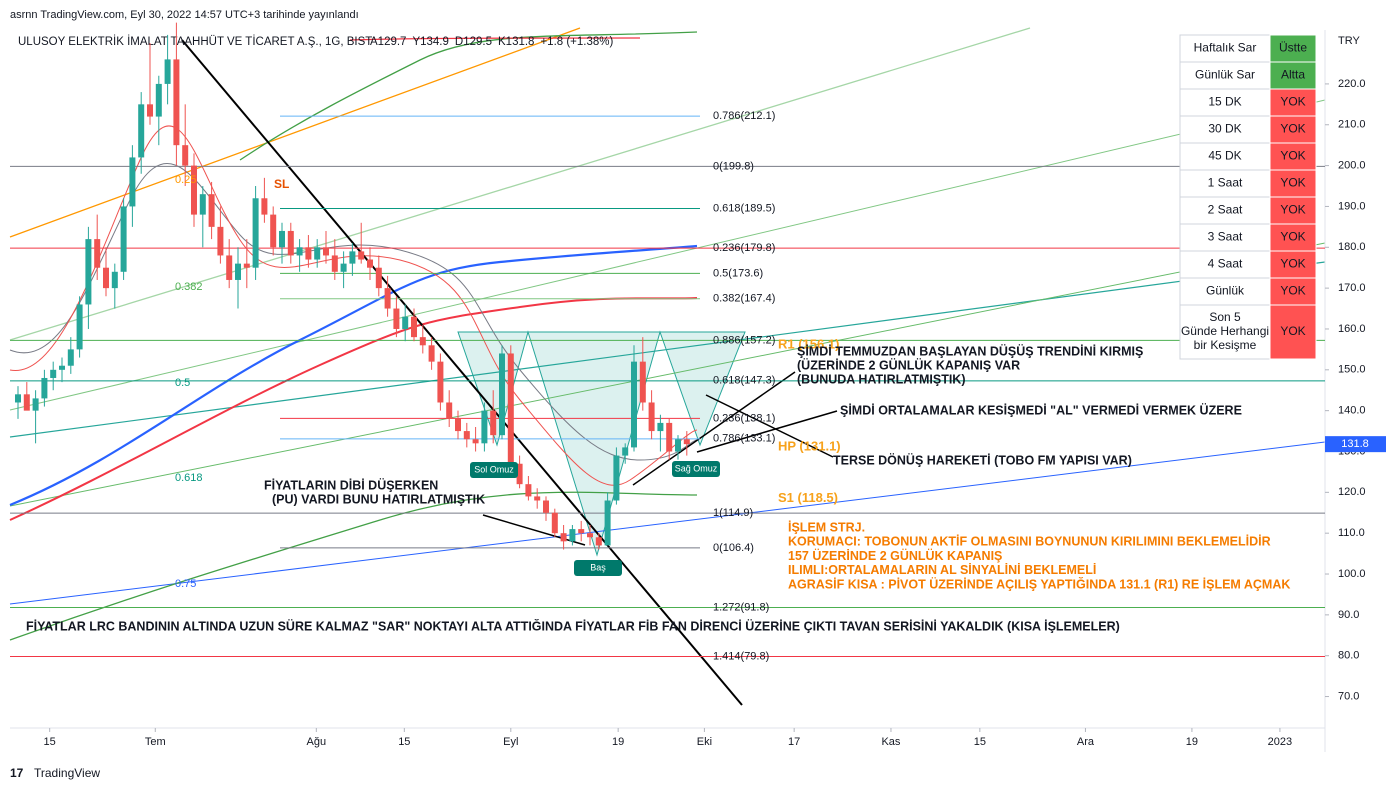  I want to click on pattern-badge, so click(598, 568).